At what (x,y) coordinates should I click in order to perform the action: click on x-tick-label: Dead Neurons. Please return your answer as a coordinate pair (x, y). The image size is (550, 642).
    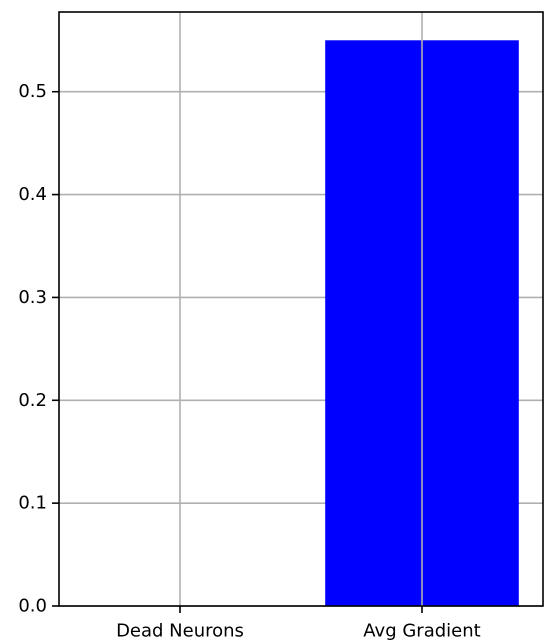
    Looking at the image, I should click on (180, 631).